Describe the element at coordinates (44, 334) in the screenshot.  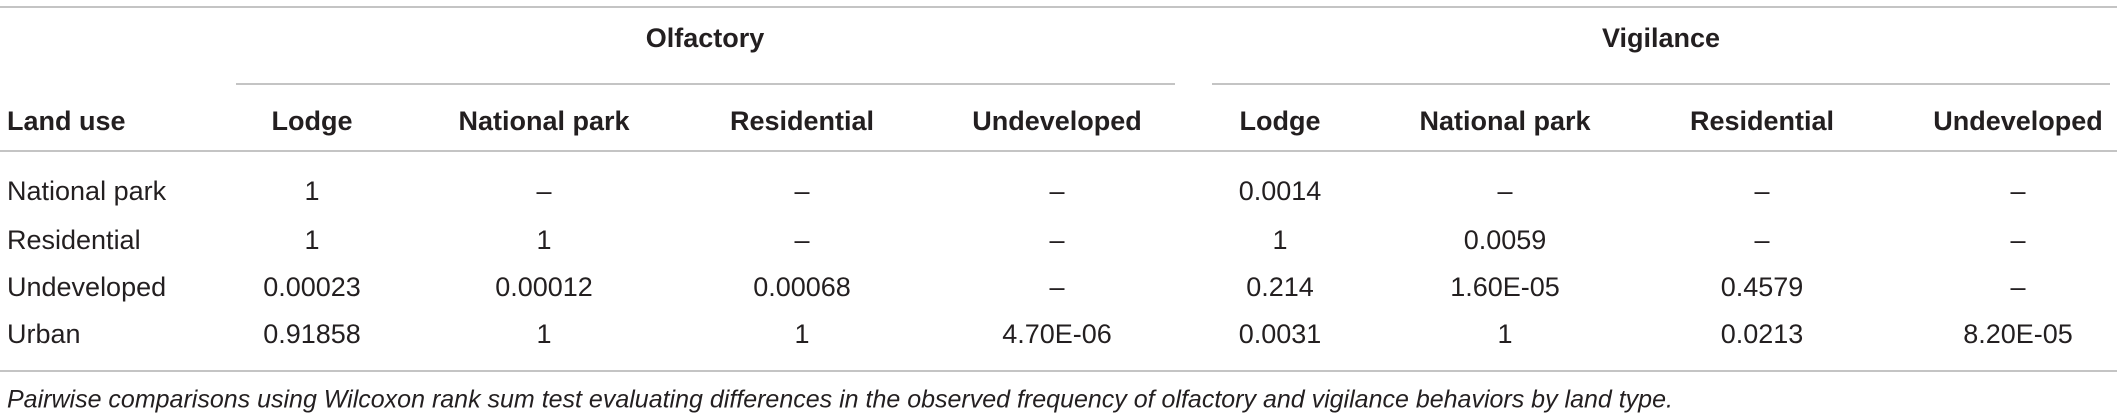
I see `row-label: Urban` at that location.